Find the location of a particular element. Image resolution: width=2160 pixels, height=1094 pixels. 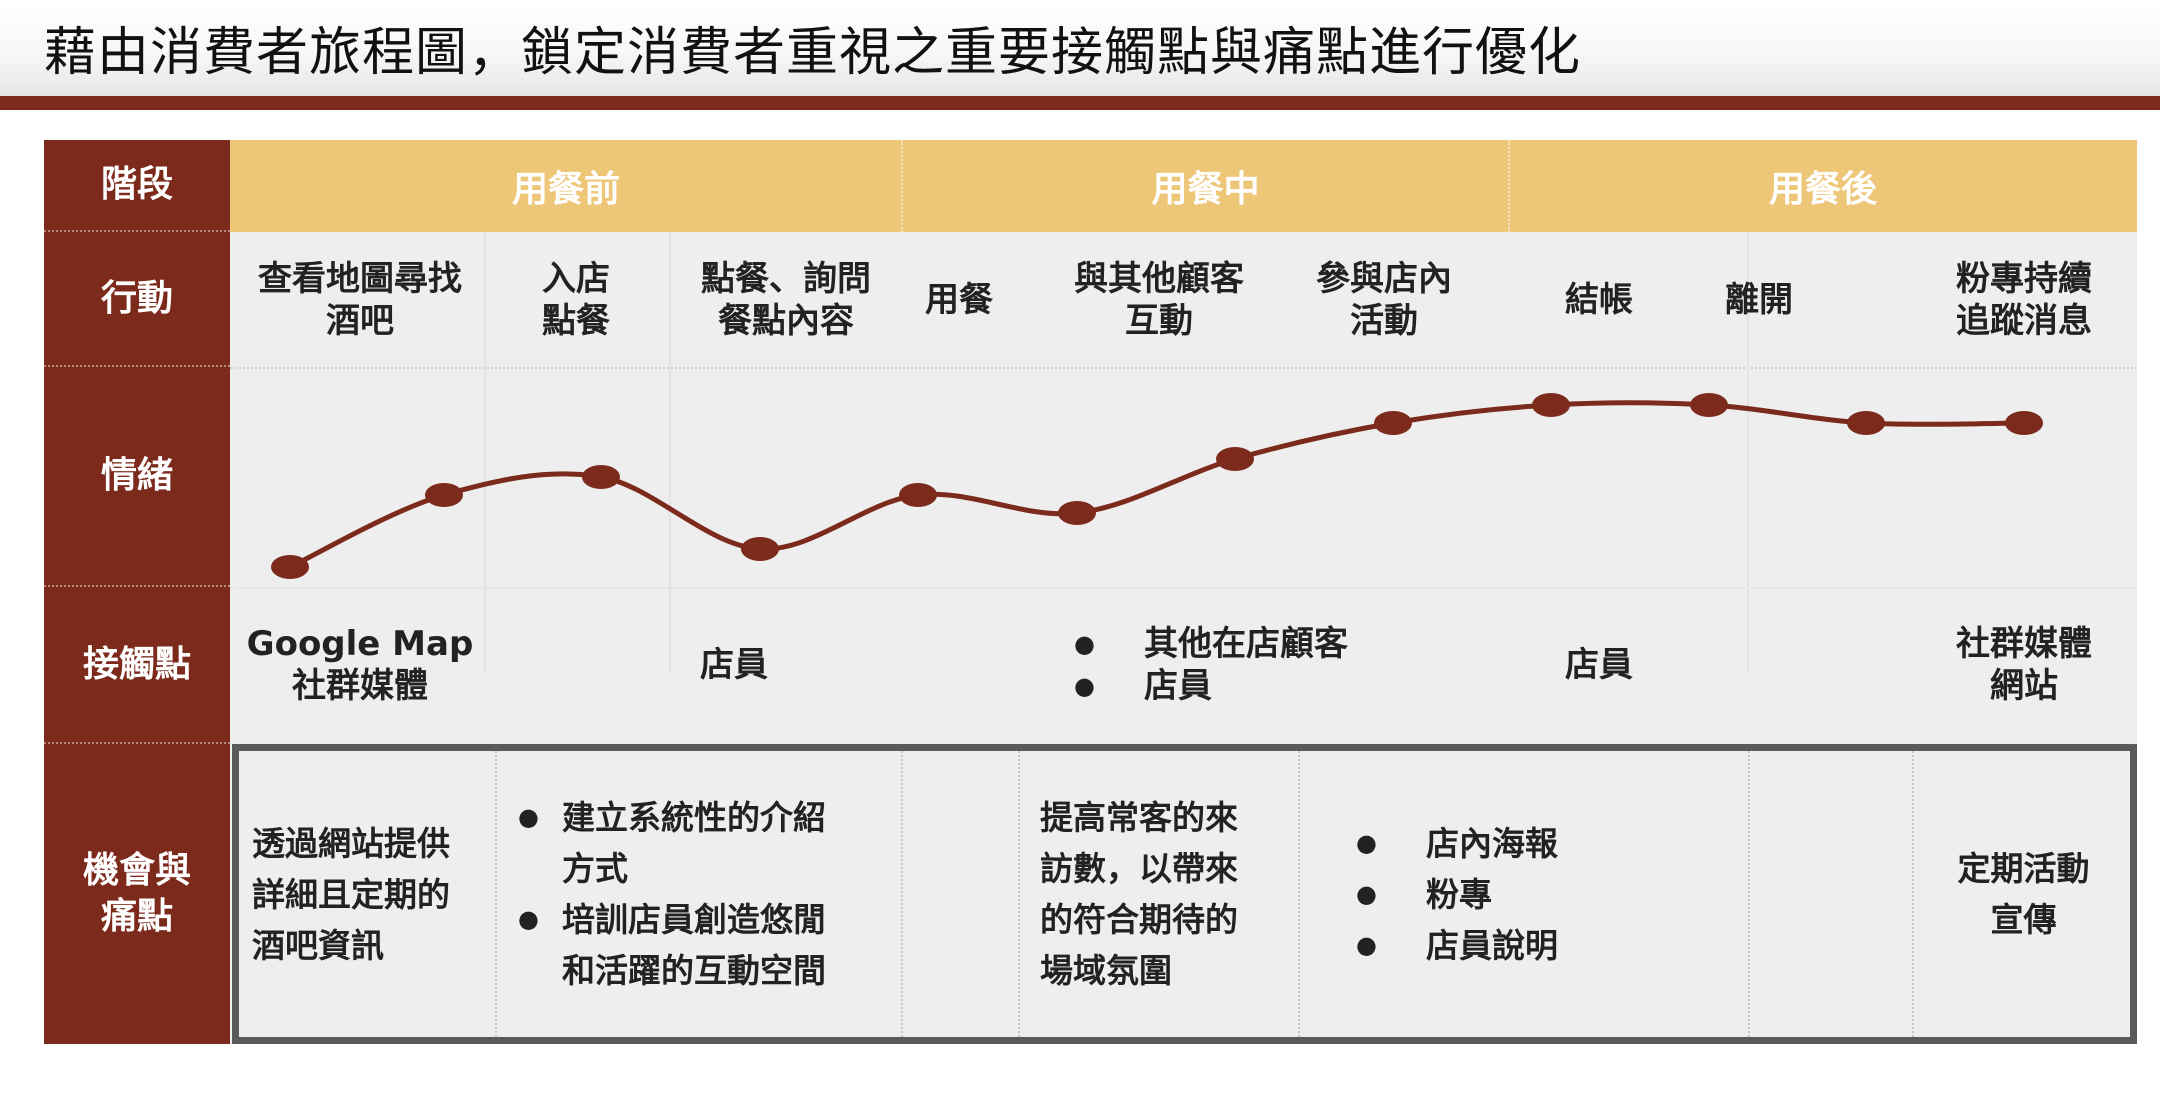

action-cell: 用餐 is located at coordinates (959, 299).